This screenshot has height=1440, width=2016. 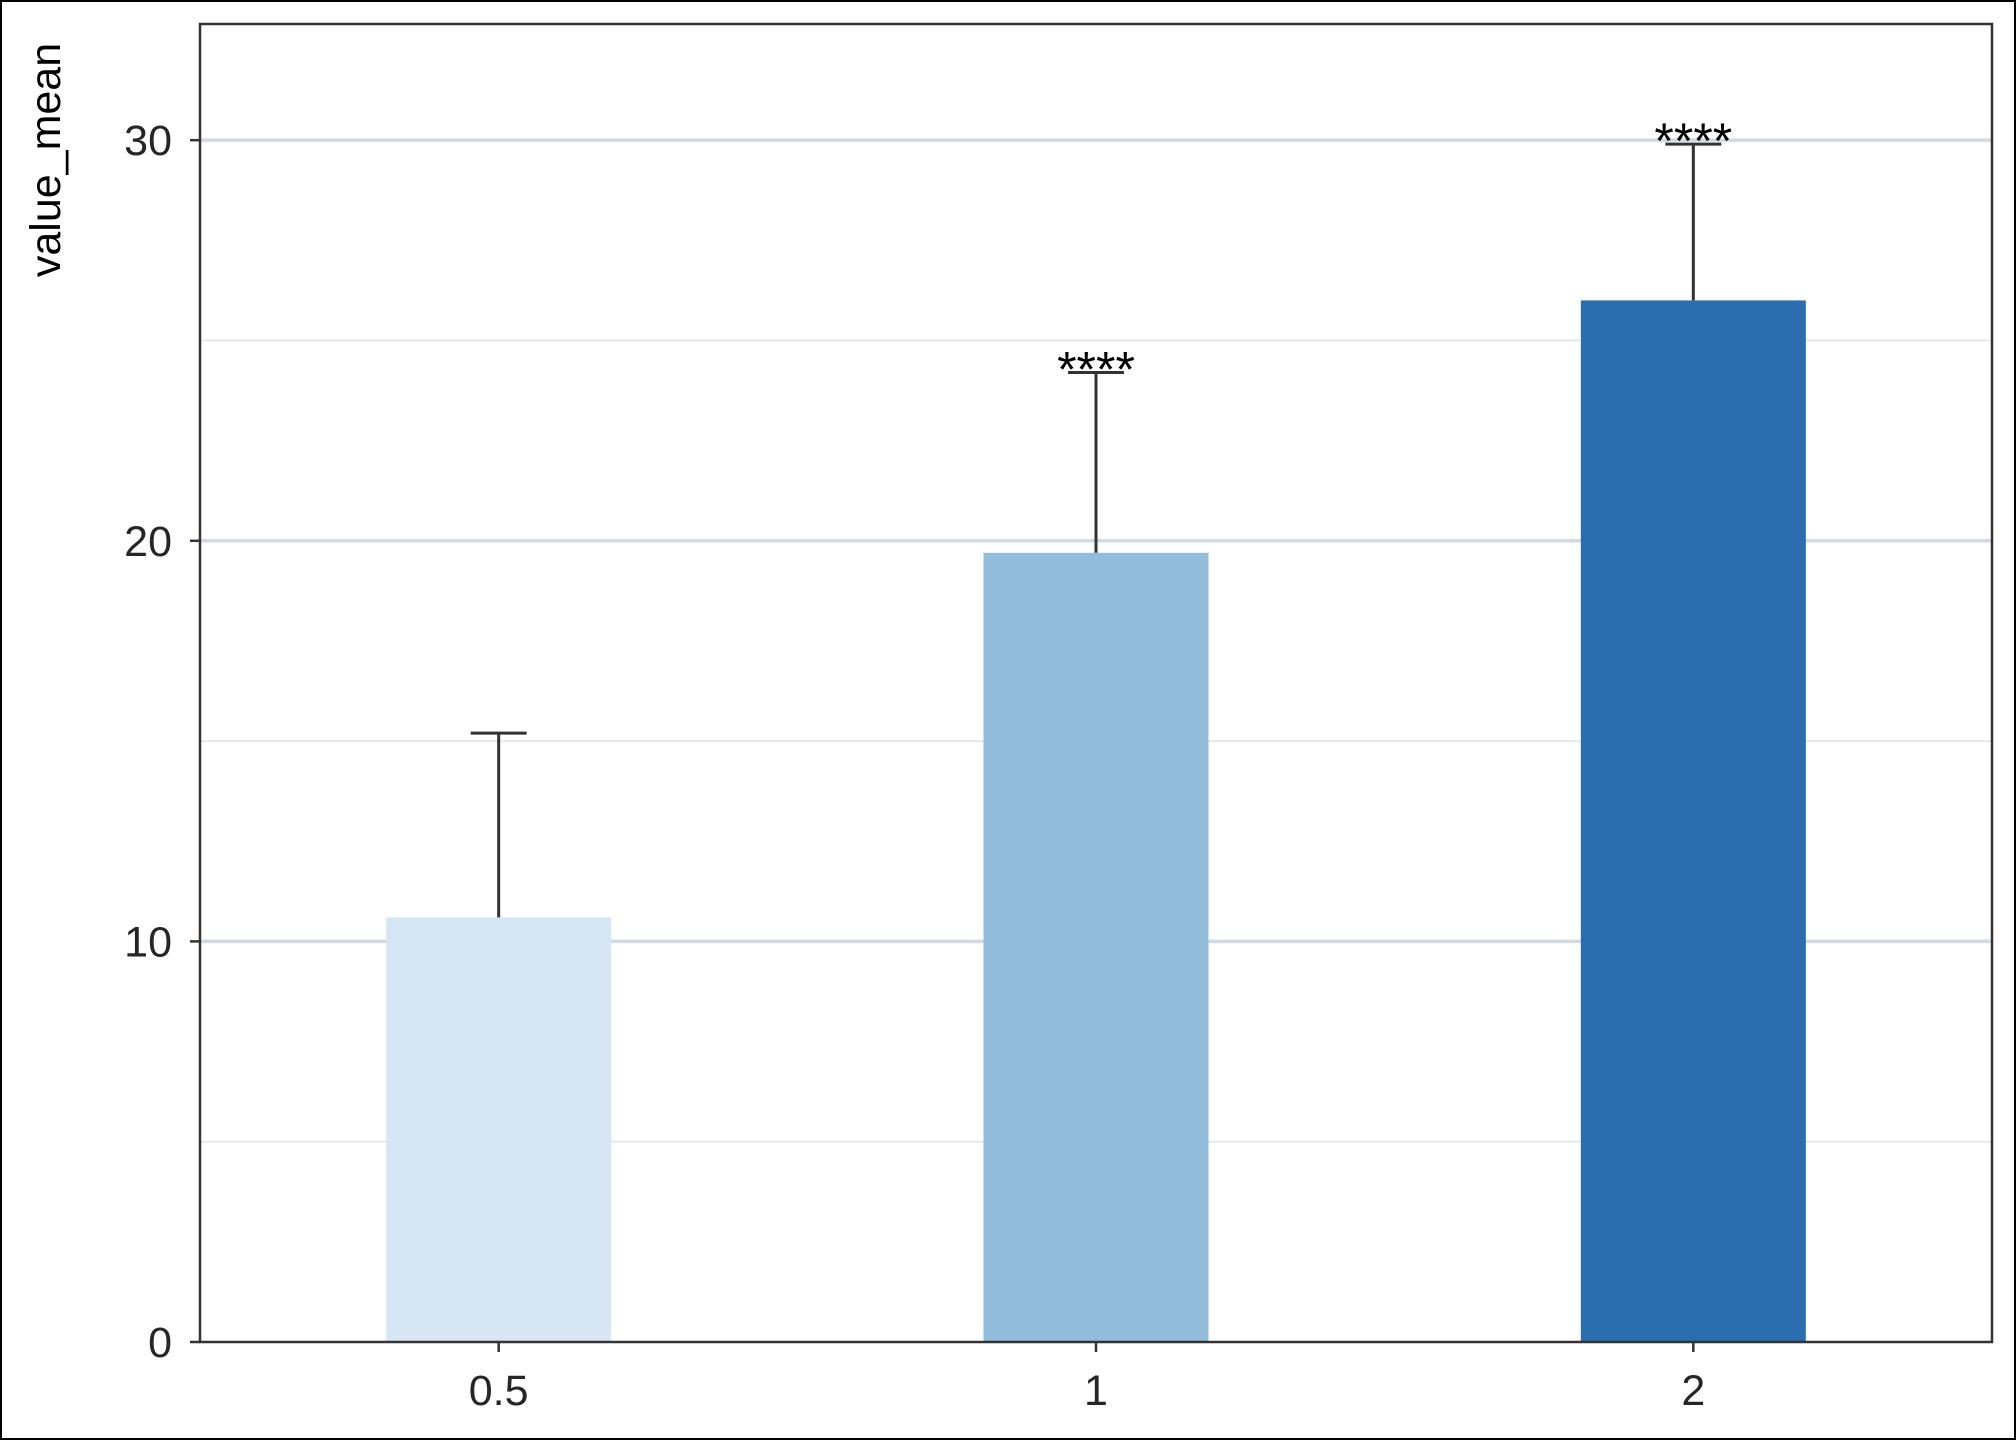 What do you see at coordinates (1693, 141) in the screenshot?
I see `significance-label-2: ****` at bounding box center [1693, 141].